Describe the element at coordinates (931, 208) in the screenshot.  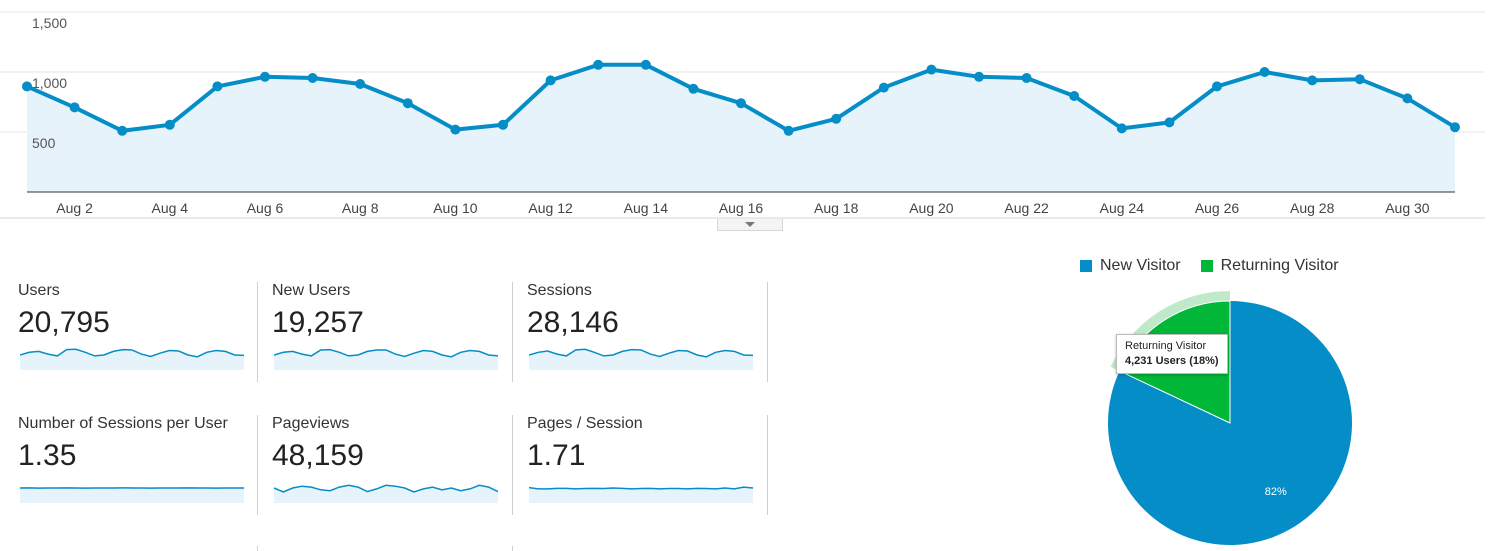
I see `x-tick-label: Aug 20` at that location.